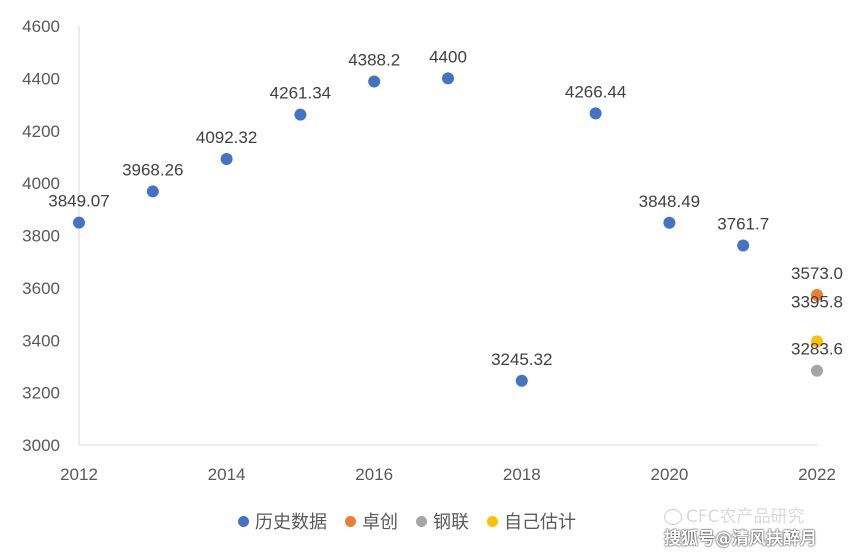 The width and height of the screenshot is (865, 556). I want to click on data-label: 3245.32, so click(521, 359).